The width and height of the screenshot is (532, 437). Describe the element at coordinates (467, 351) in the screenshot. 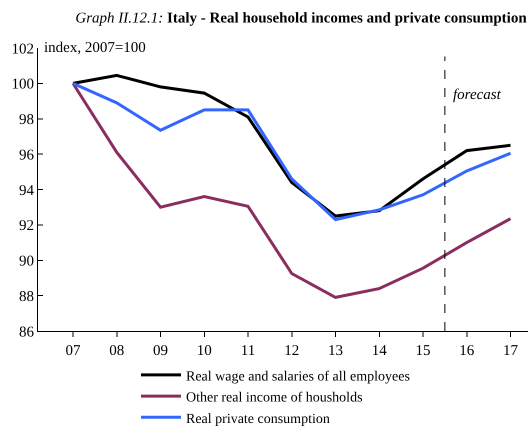

I see `x-tick-label: 16` at that location.